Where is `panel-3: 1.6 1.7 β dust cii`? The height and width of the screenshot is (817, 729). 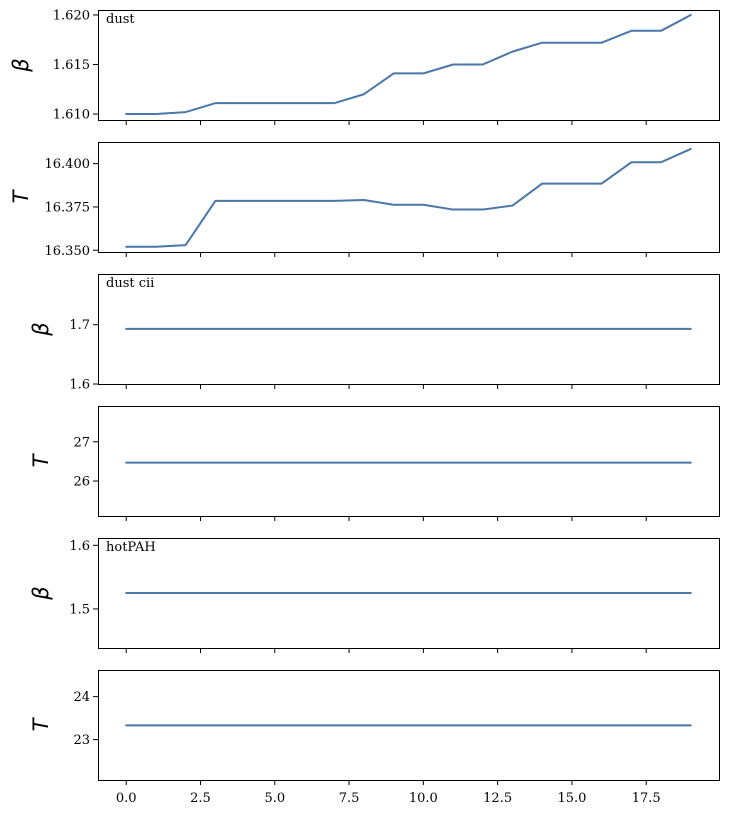 panel-3: 1.6 1.7 β dust cii is located at coordinates (374, 333).